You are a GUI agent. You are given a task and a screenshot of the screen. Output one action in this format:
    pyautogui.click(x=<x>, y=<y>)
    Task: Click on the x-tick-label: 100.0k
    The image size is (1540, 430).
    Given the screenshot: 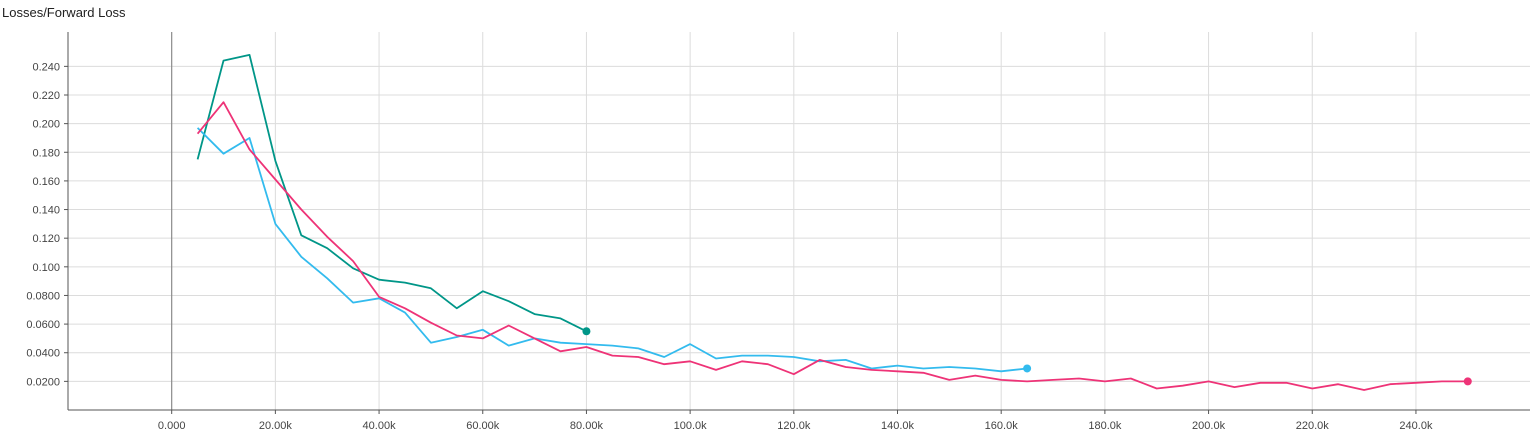 What is the action you would take?
    pyautogui.click(x=691, y=425)
    